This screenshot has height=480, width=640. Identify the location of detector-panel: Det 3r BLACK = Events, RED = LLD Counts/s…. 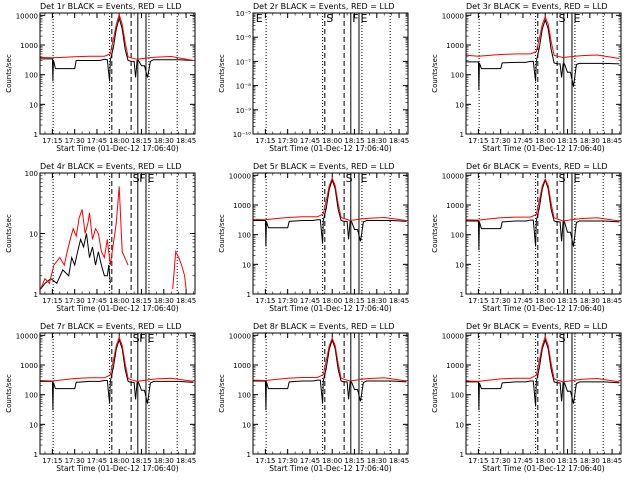
(526, 77).